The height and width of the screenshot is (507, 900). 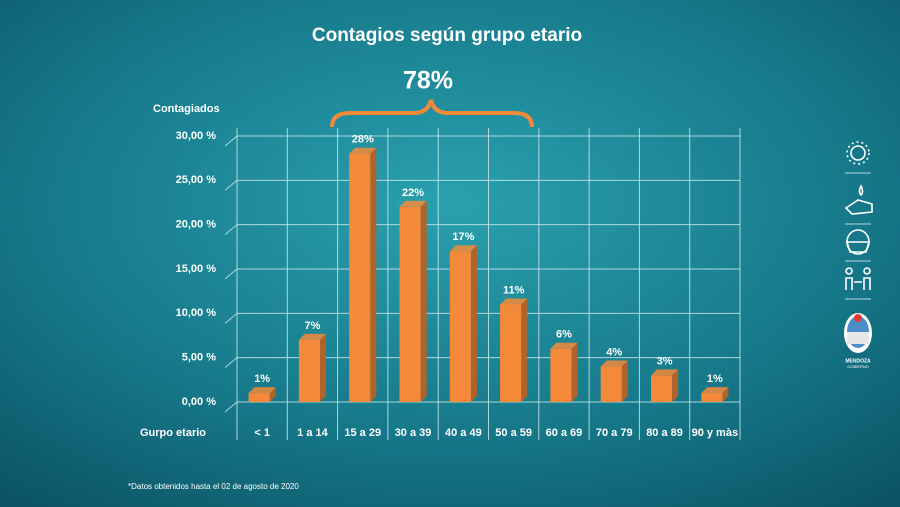 What do you see at coordinates (413, 193) in the screenshot?
I see `value-label: 22%` at bounding box center [413, 193].